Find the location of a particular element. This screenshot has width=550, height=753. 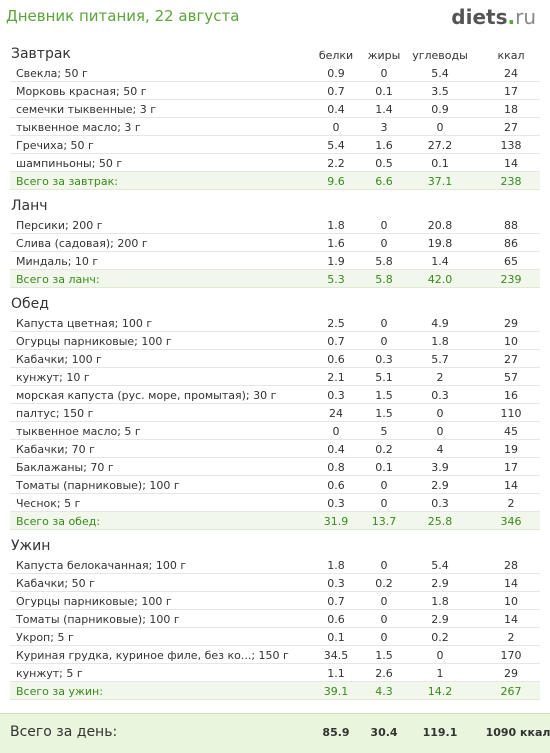

cell-carbs: 20.8 is located at coordinates (440, 225).